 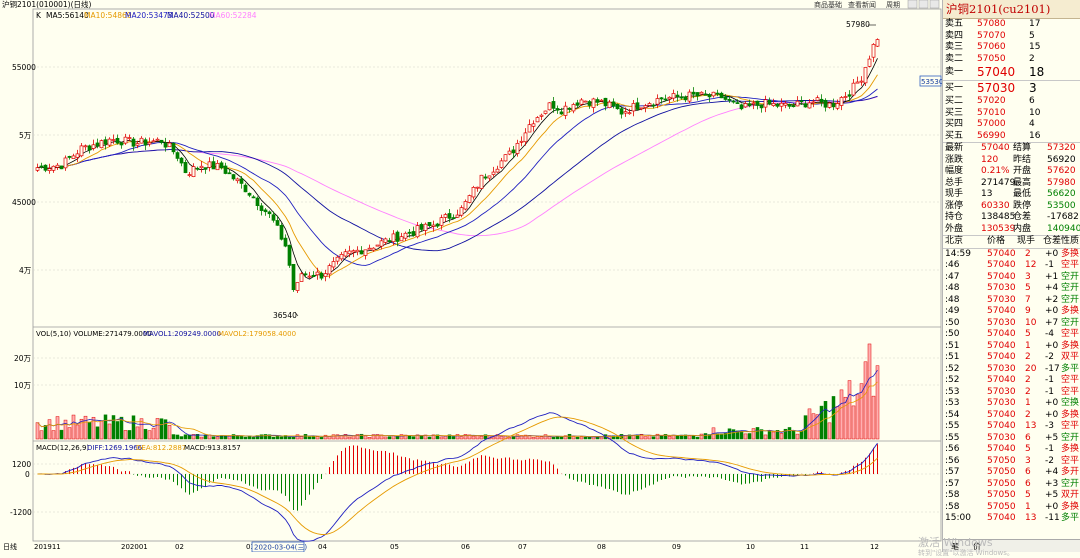 What do you see at coordinates (250, 547) in the screenshot?
I see `x-label-03: 03` at bounding box center [250, 547].